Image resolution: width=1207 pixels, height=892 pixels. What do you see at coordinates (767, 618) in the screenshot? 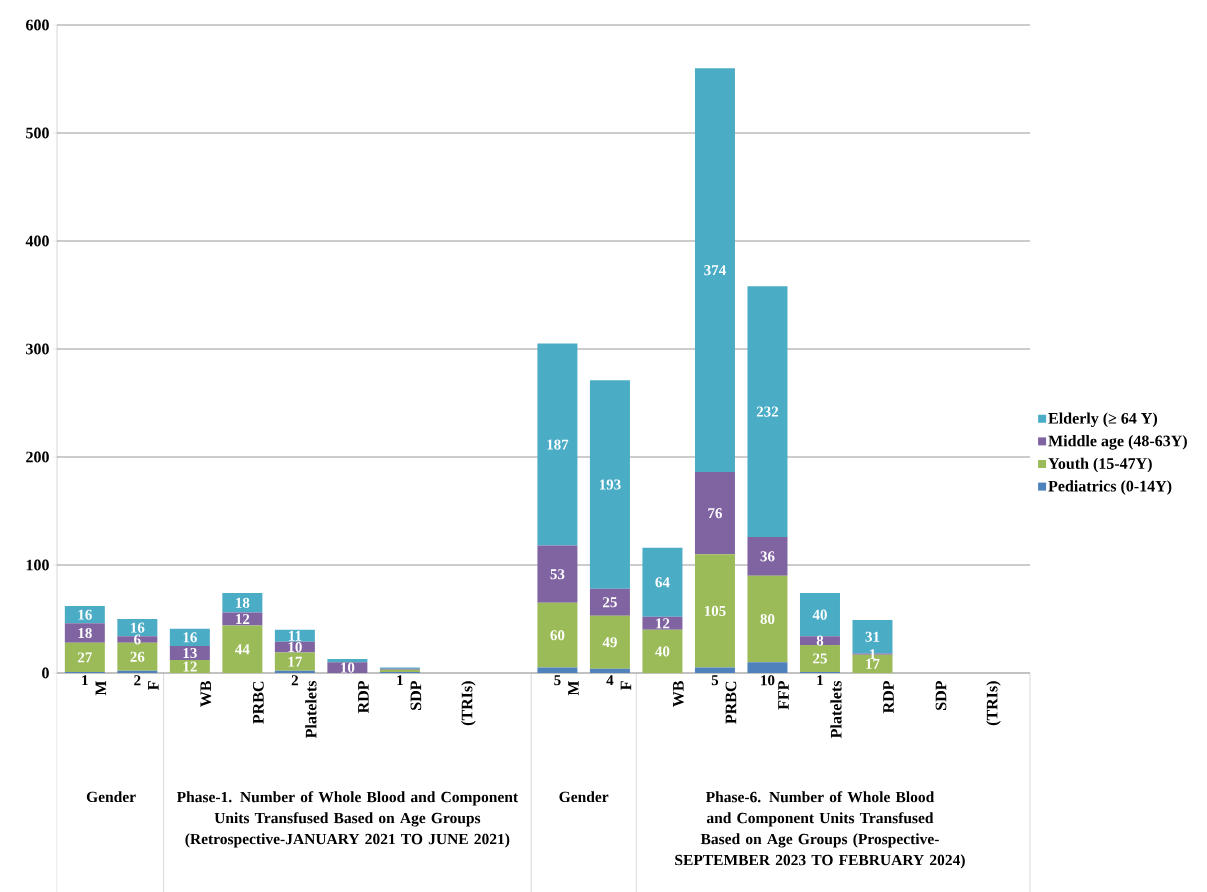
I see `data-label: 80` at bounding box center [767, 618].